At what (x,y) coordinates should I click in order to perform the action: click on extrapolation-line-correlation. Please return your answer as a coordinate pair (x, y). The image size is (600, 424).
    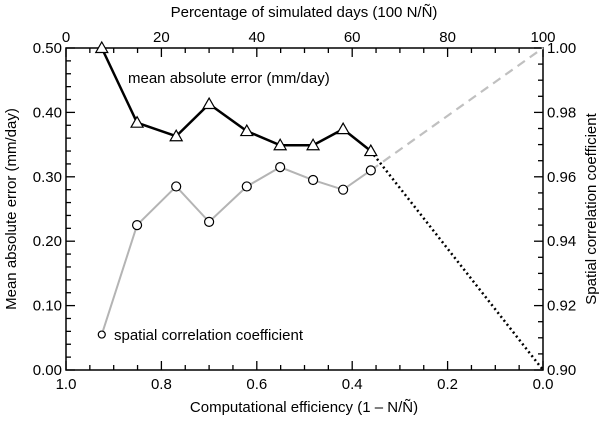
    Looking at the image, I should click on (457, 109).